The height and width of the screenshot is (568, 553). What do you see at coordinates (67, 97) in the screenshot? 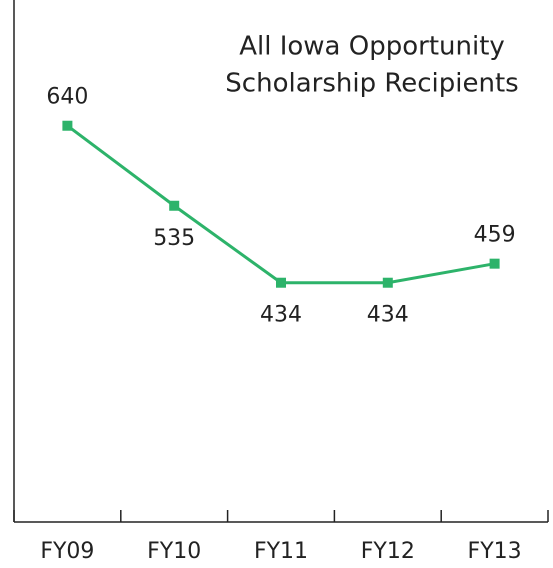
I see `data-label: 640` at bounding box center [67, 97].